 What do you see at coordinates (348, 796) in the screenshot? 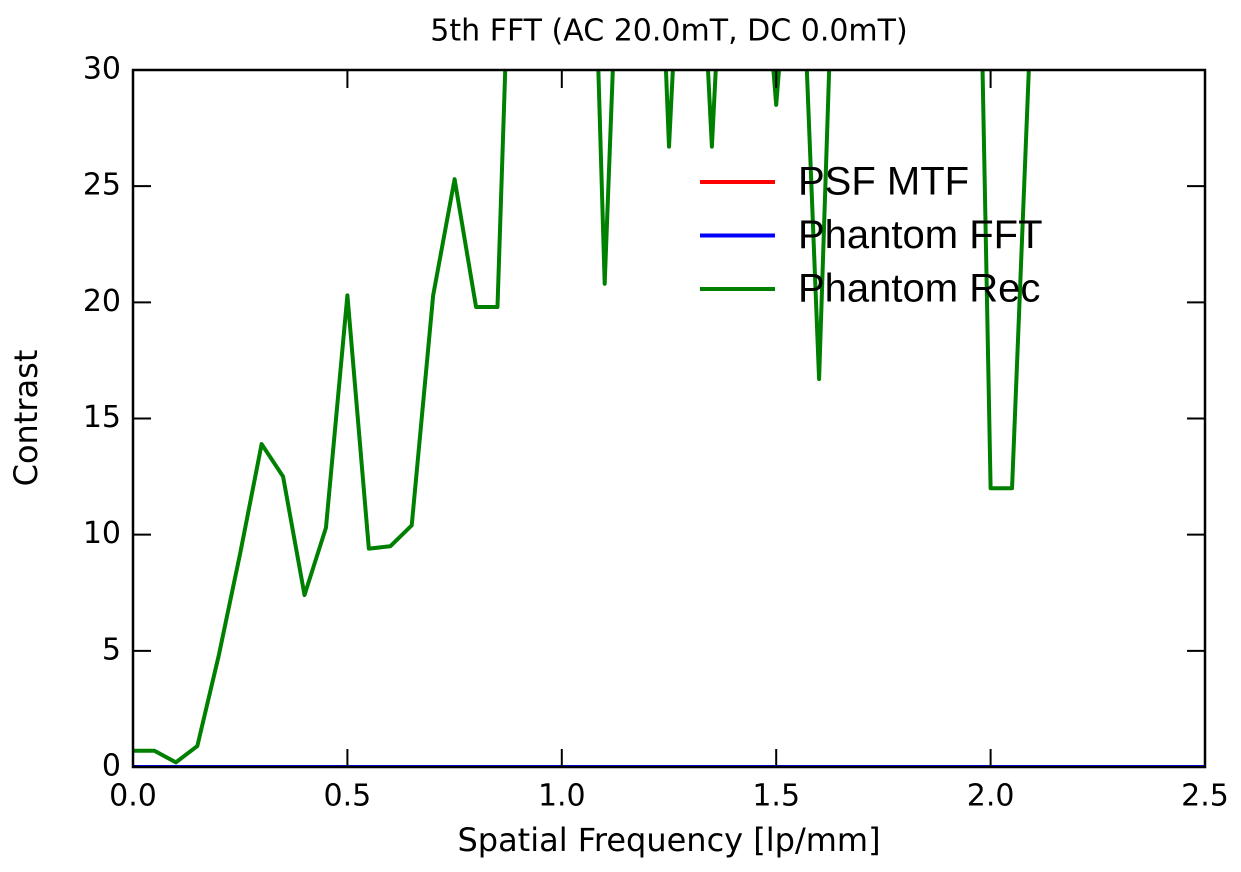
I see `x-tick-label: 0.5` at bounding box center [348, 796].